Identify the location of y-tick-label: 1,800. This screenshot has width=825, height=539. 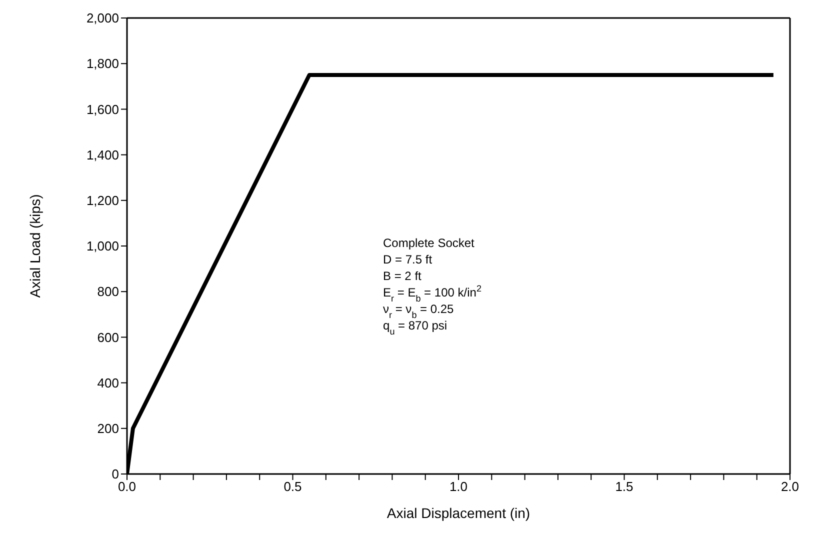
(102, 64).